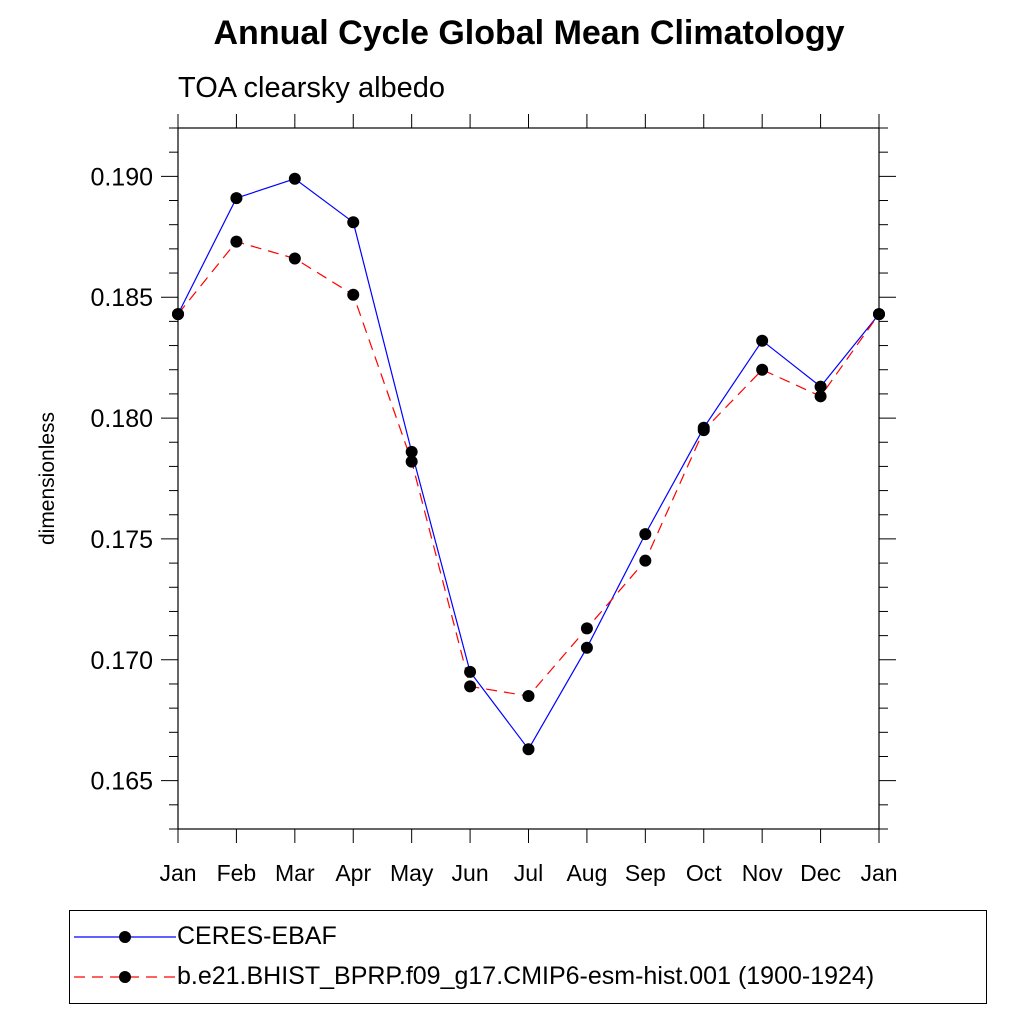 The height and width of the screenshot is (1024, 1024). I want to click on x-tick-label: Oct, so click(704, 873).